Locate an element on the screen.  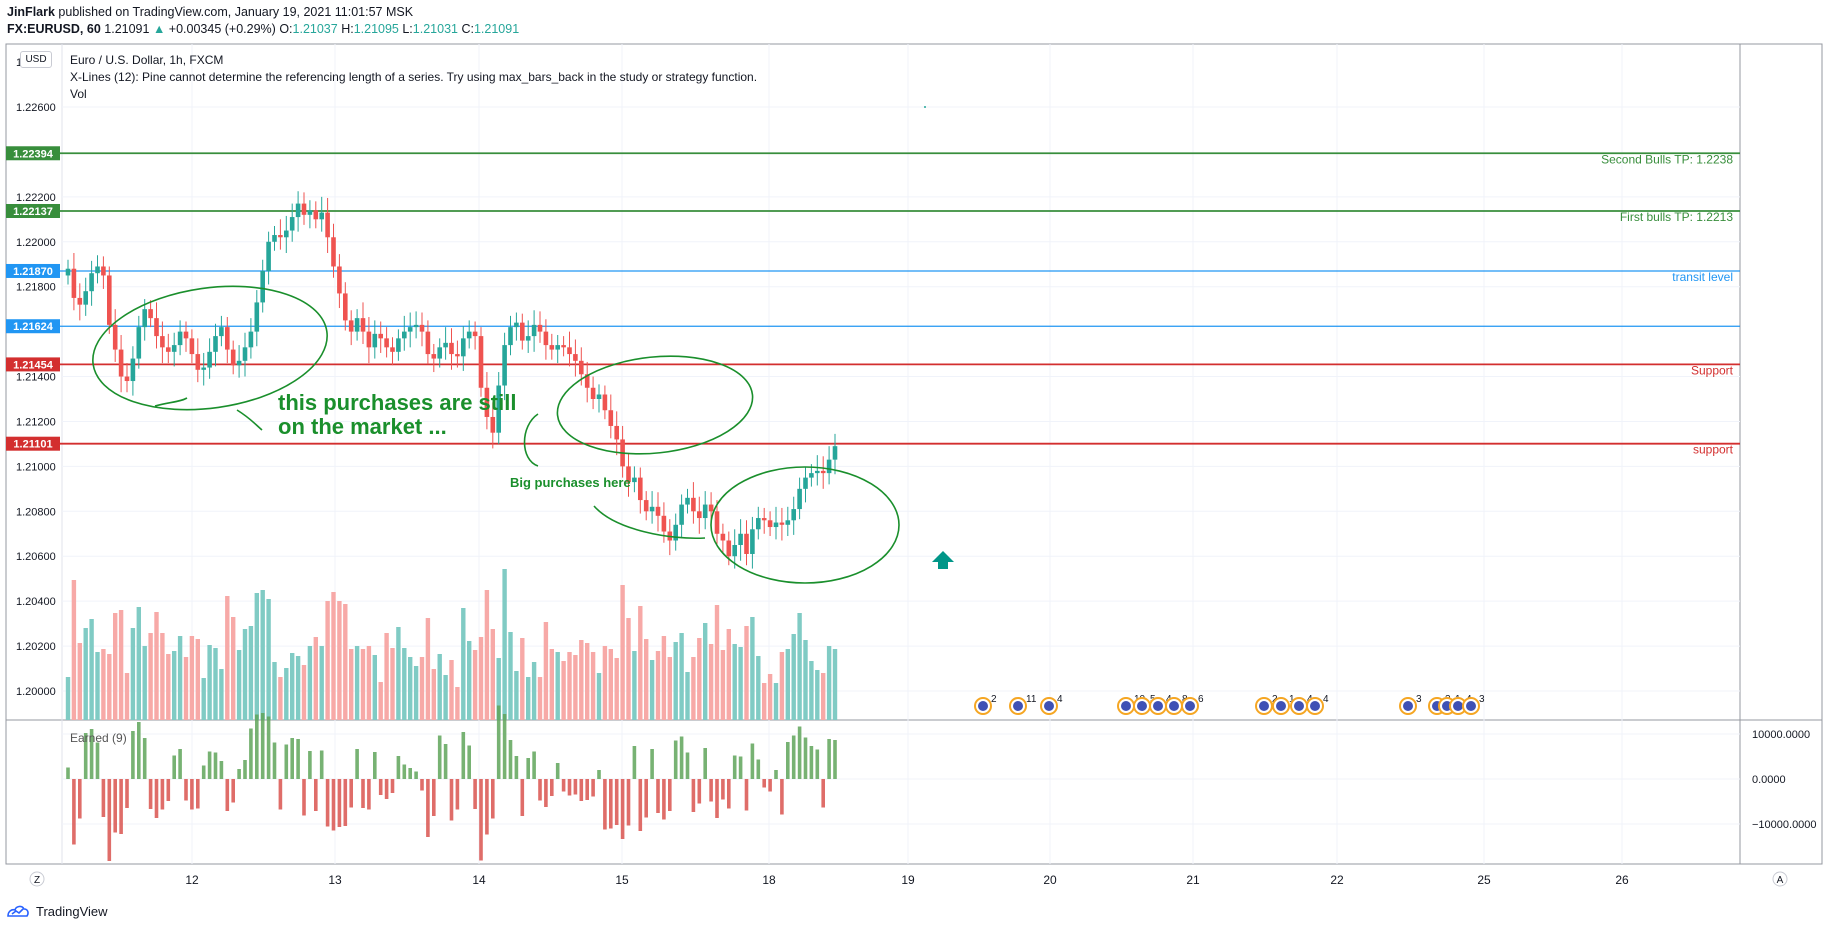
x-tick-label: 20 is located at coordinates (1050, 880).